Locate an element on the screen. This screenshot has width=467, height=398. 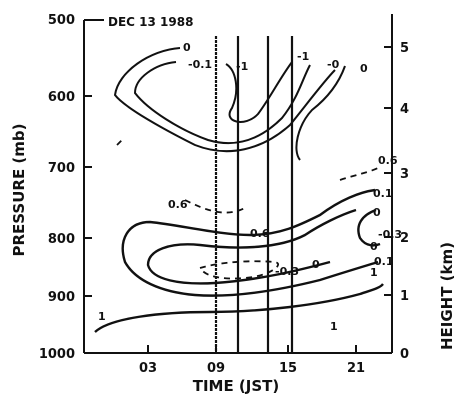
x-ticks is located at coordinates (252, 349).